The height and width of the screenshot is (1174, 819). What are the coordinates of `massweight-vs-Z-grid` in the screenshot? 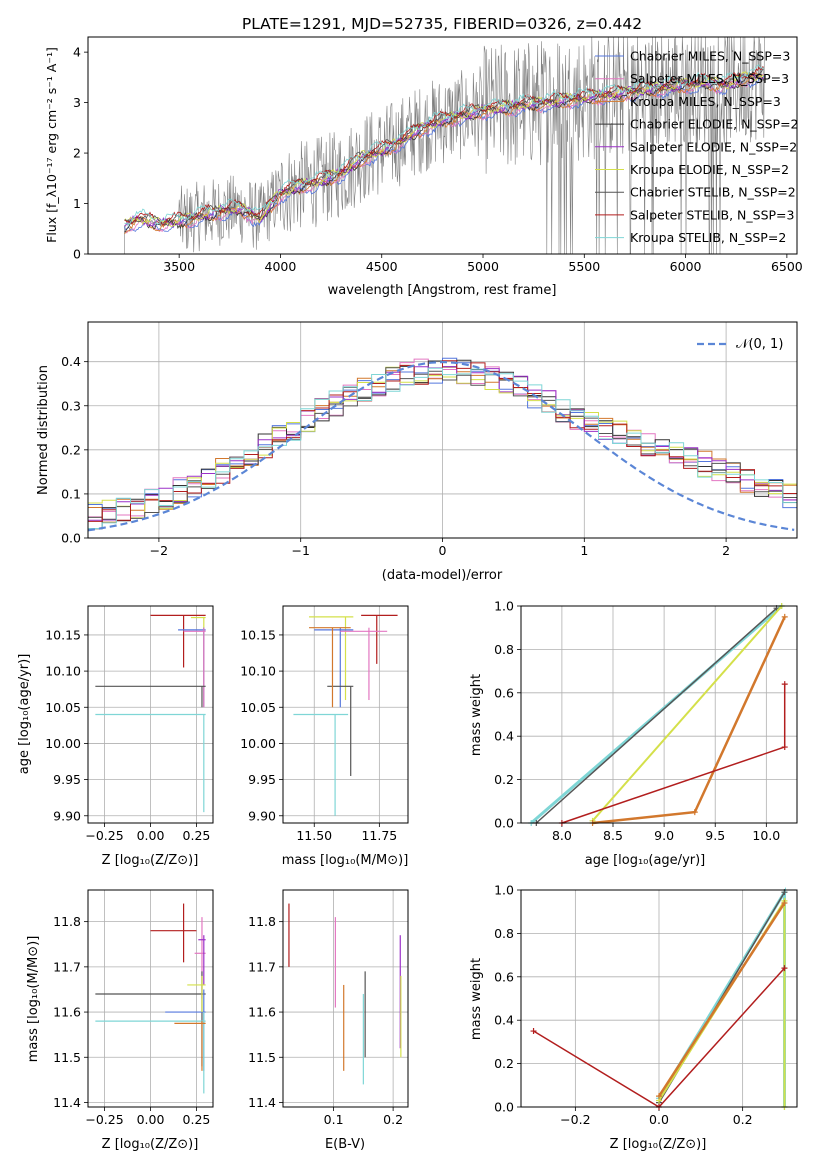 It's located at (659, 998).